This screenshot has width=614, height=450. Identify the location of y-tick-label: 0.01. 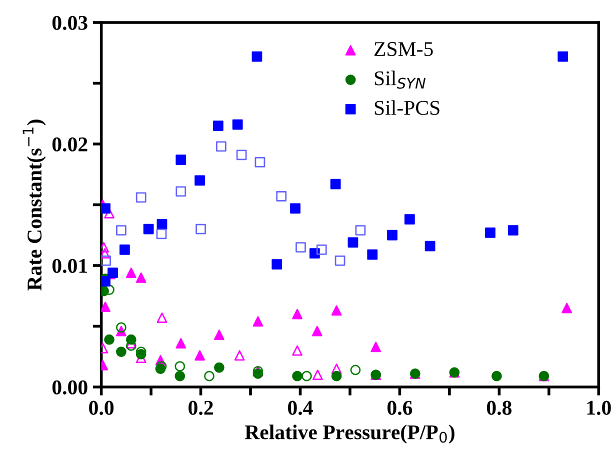
(70, 266).